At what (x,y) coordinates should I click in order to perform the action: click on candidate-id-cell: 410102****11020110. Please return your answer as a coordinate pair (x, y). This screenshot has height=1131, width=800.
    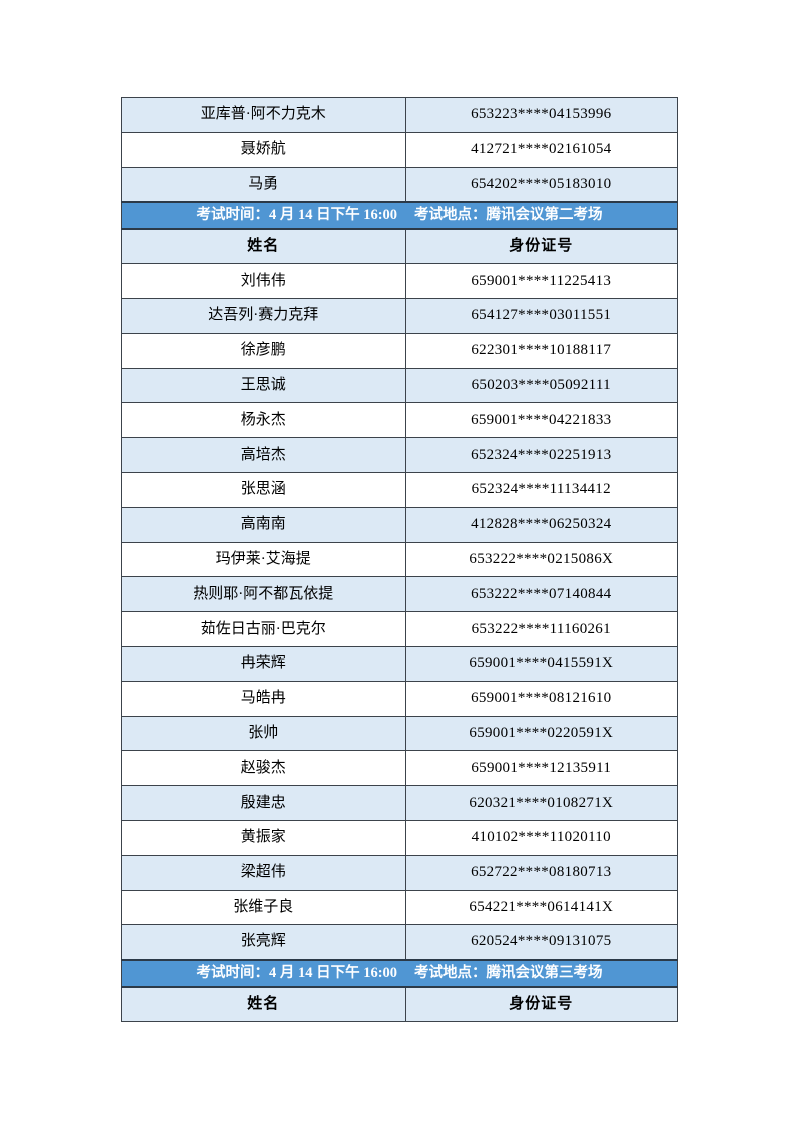
    Looking at the image, I should click on (541, 837).